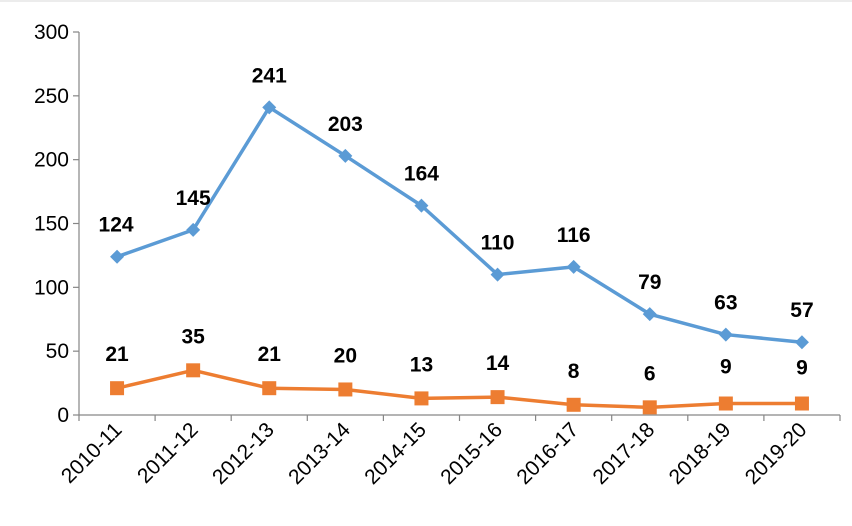  I want to click on y-tick-label: 300, so click(51, 32).